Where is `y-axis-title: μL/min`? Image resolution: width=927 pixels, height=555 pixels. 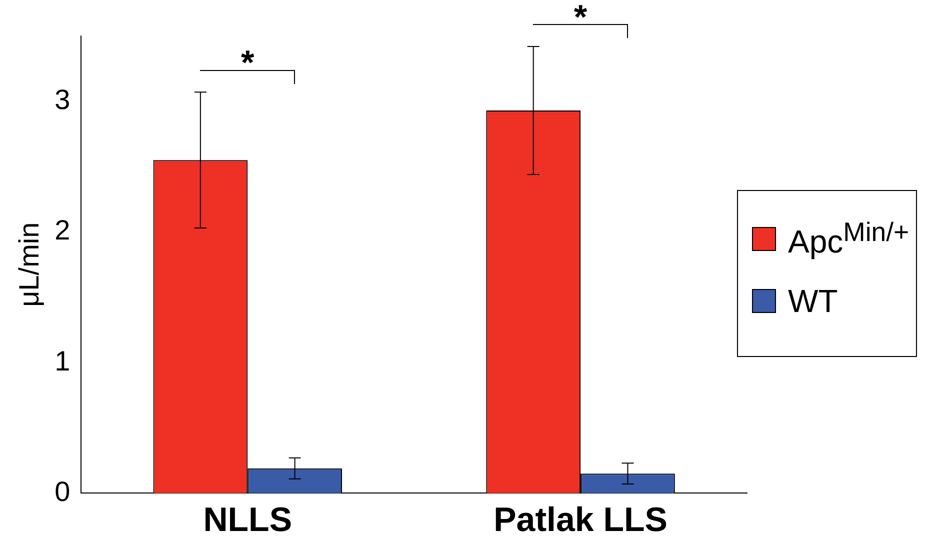
y-axis-title: μL/min is located at coordinates (29, 264).